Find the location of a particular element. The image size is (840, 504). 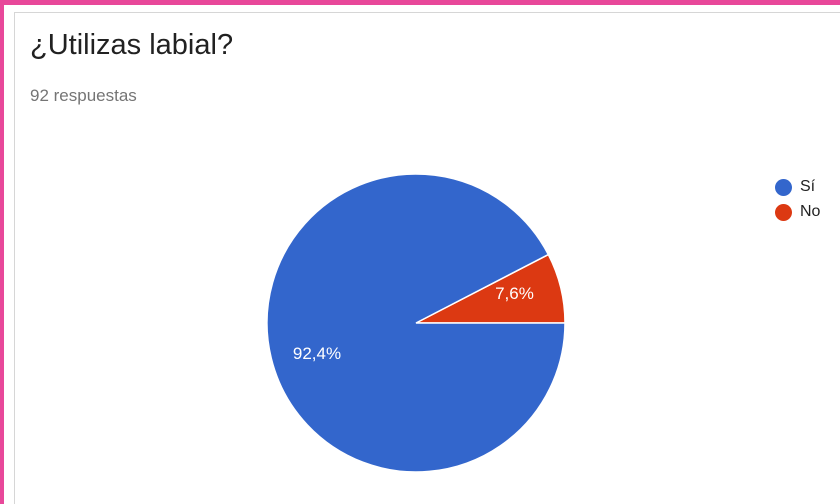

page-title: ¿Utilizas labial? is located at coordinates (132, 45).